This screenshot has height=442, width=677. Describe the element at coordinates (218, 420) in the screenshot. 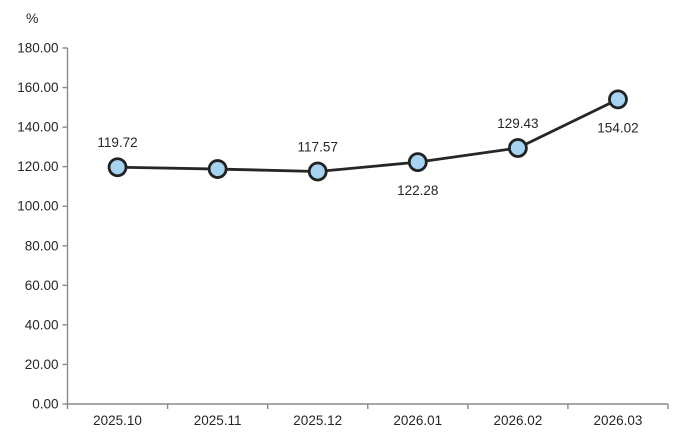

I see `x-axis-tick-label: 2025.11` at that location.